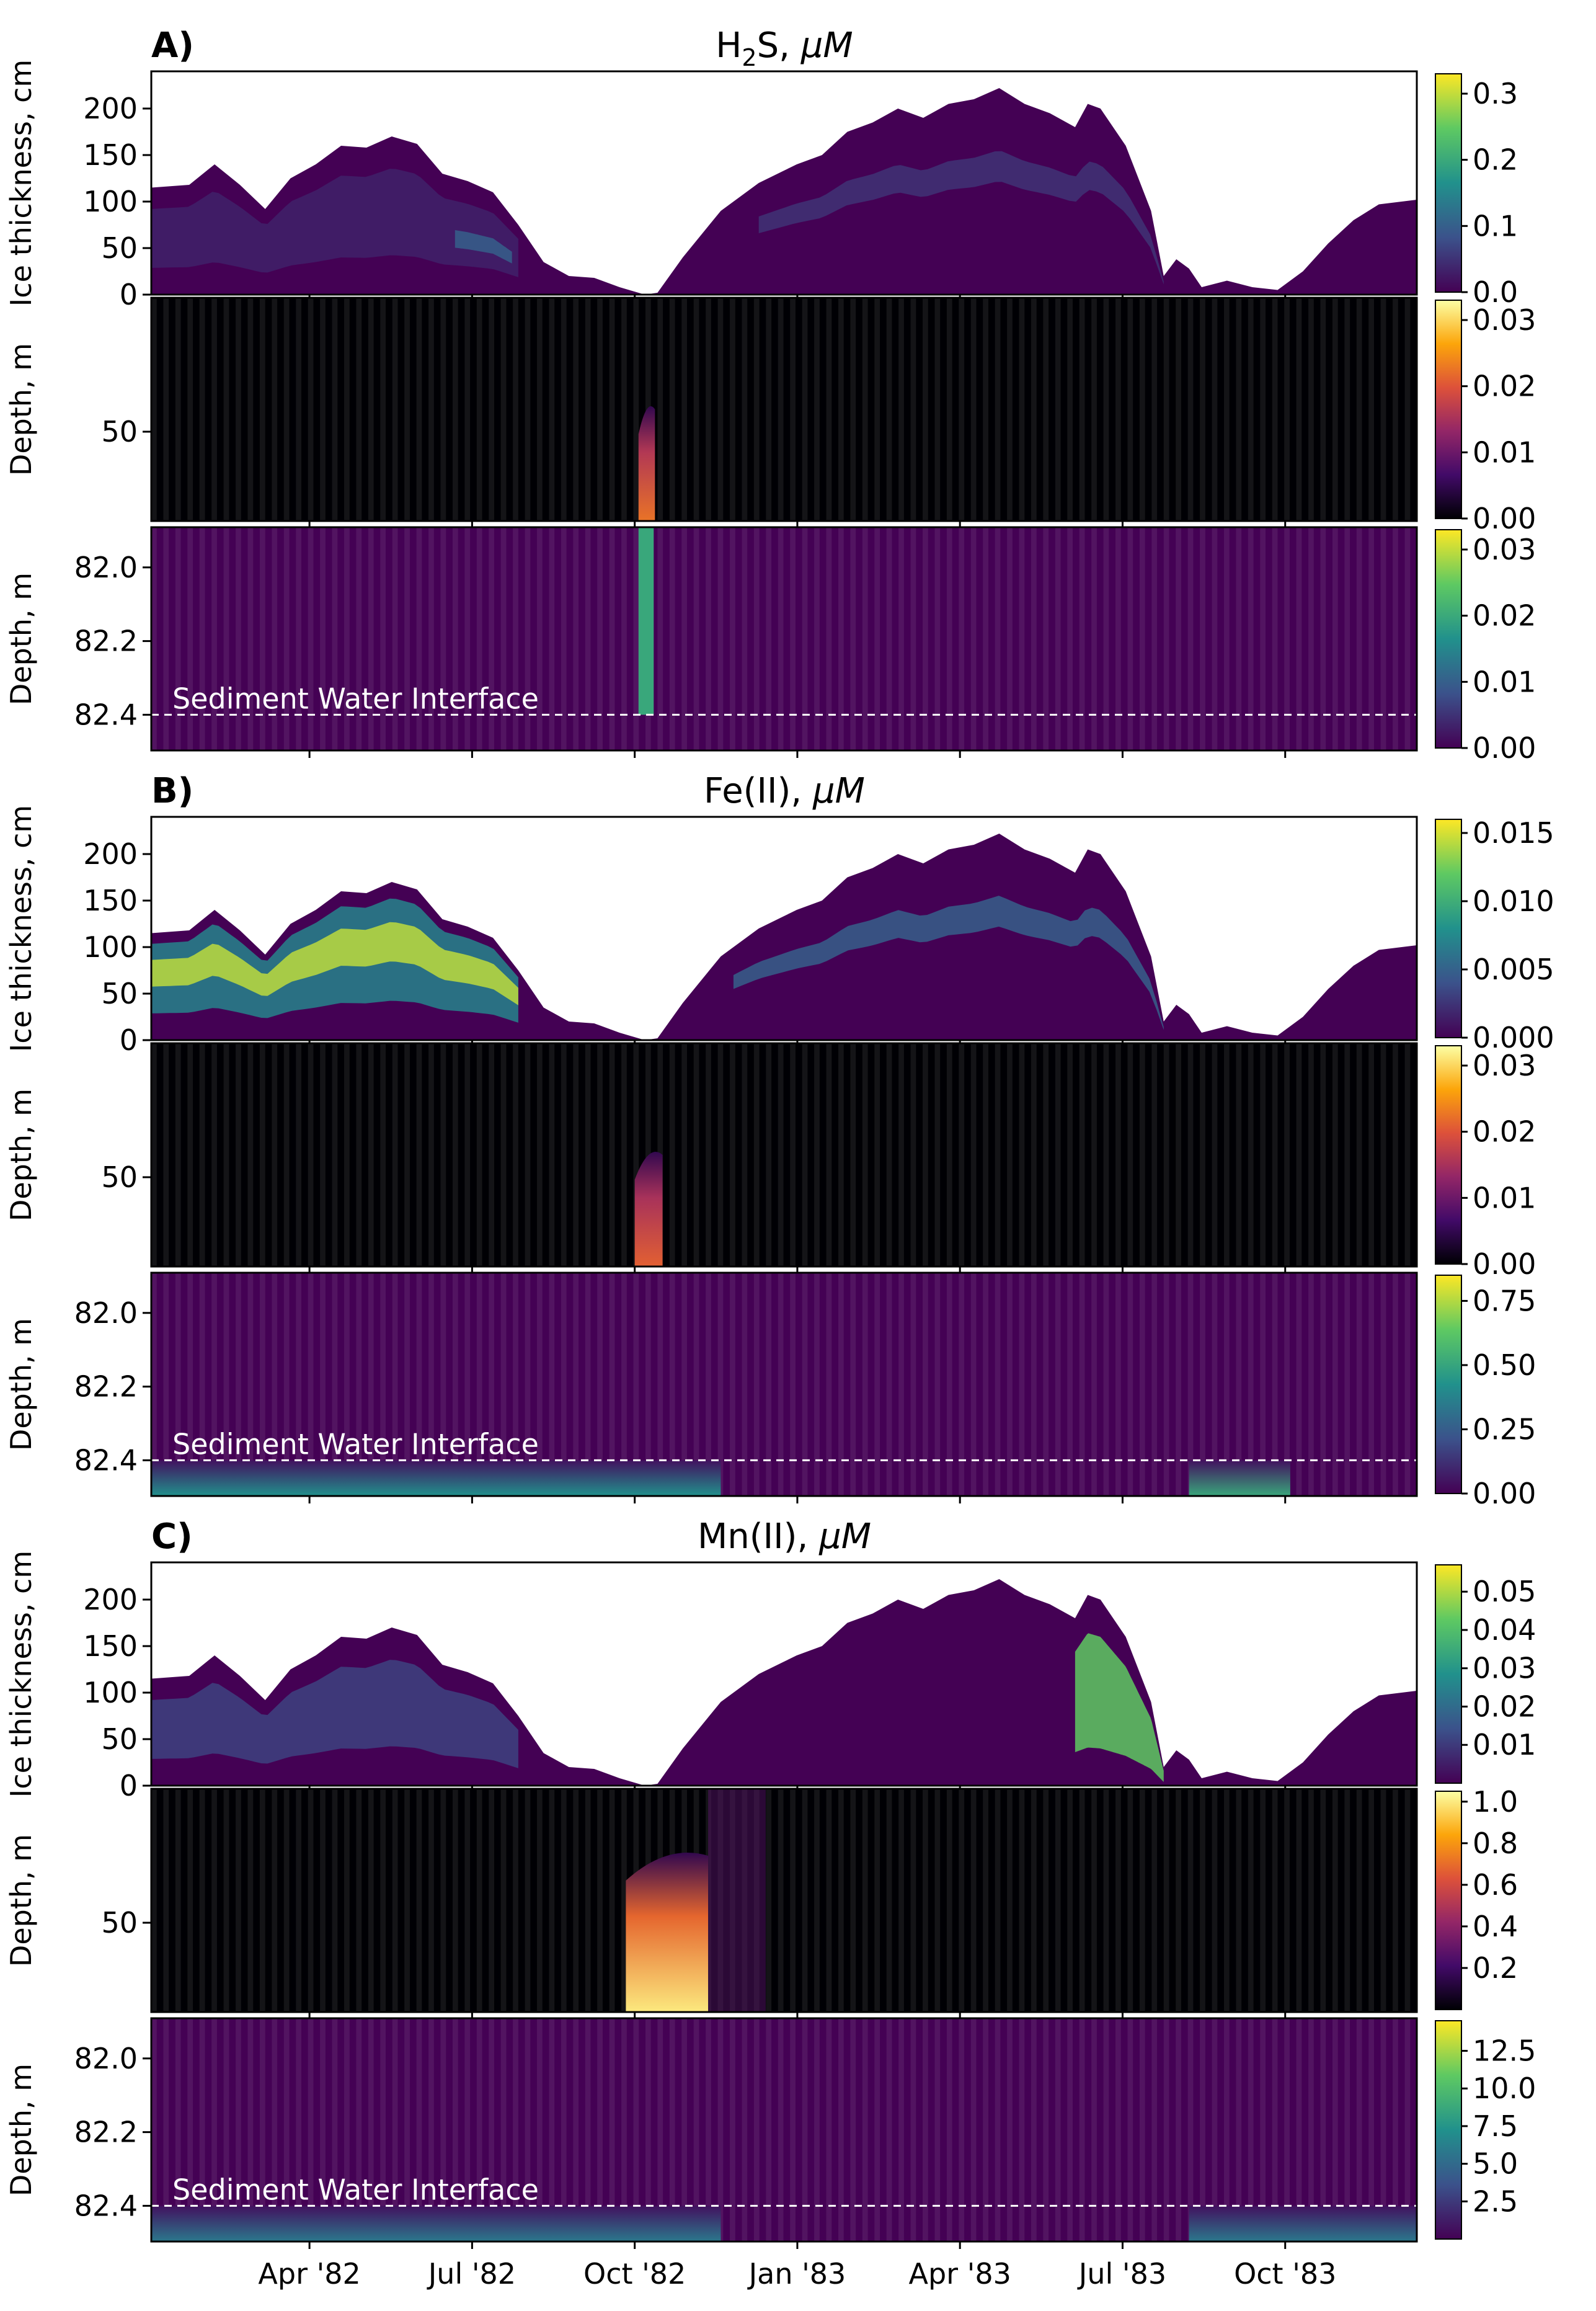  Describe the element at coordinates (784, 1384) in the screenshot. I see `chart-b-sediment-frame` at that location.